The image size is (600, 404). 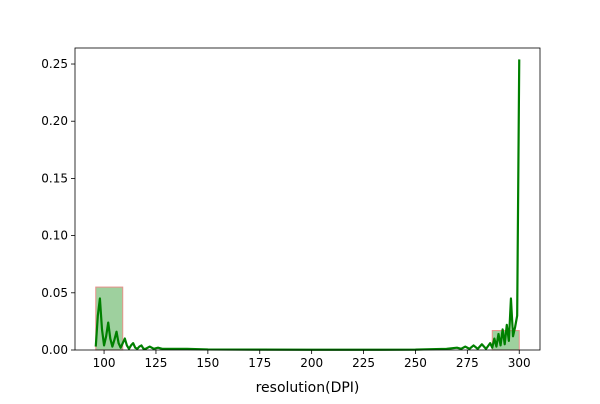 What do you see at coordinates (54, 64) in the screenshot?
I see `y-tick-label-5: 0.25` at bounding box center [54, 64].